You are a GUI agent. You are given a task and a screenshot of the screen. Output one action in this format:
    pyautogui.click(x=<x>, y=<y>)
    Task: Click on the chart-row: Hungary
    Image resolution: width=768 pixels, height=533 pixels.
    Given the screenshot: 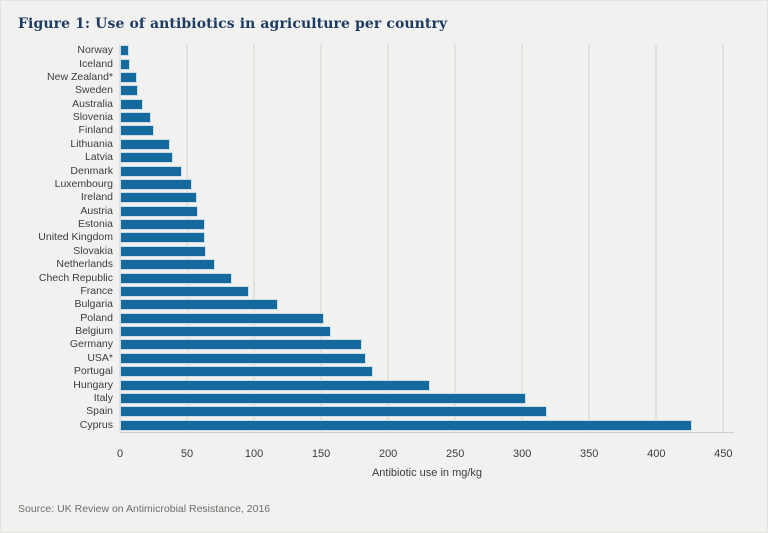 What is the action you would take?
    pyautogui.click(x=367, y=384)
    